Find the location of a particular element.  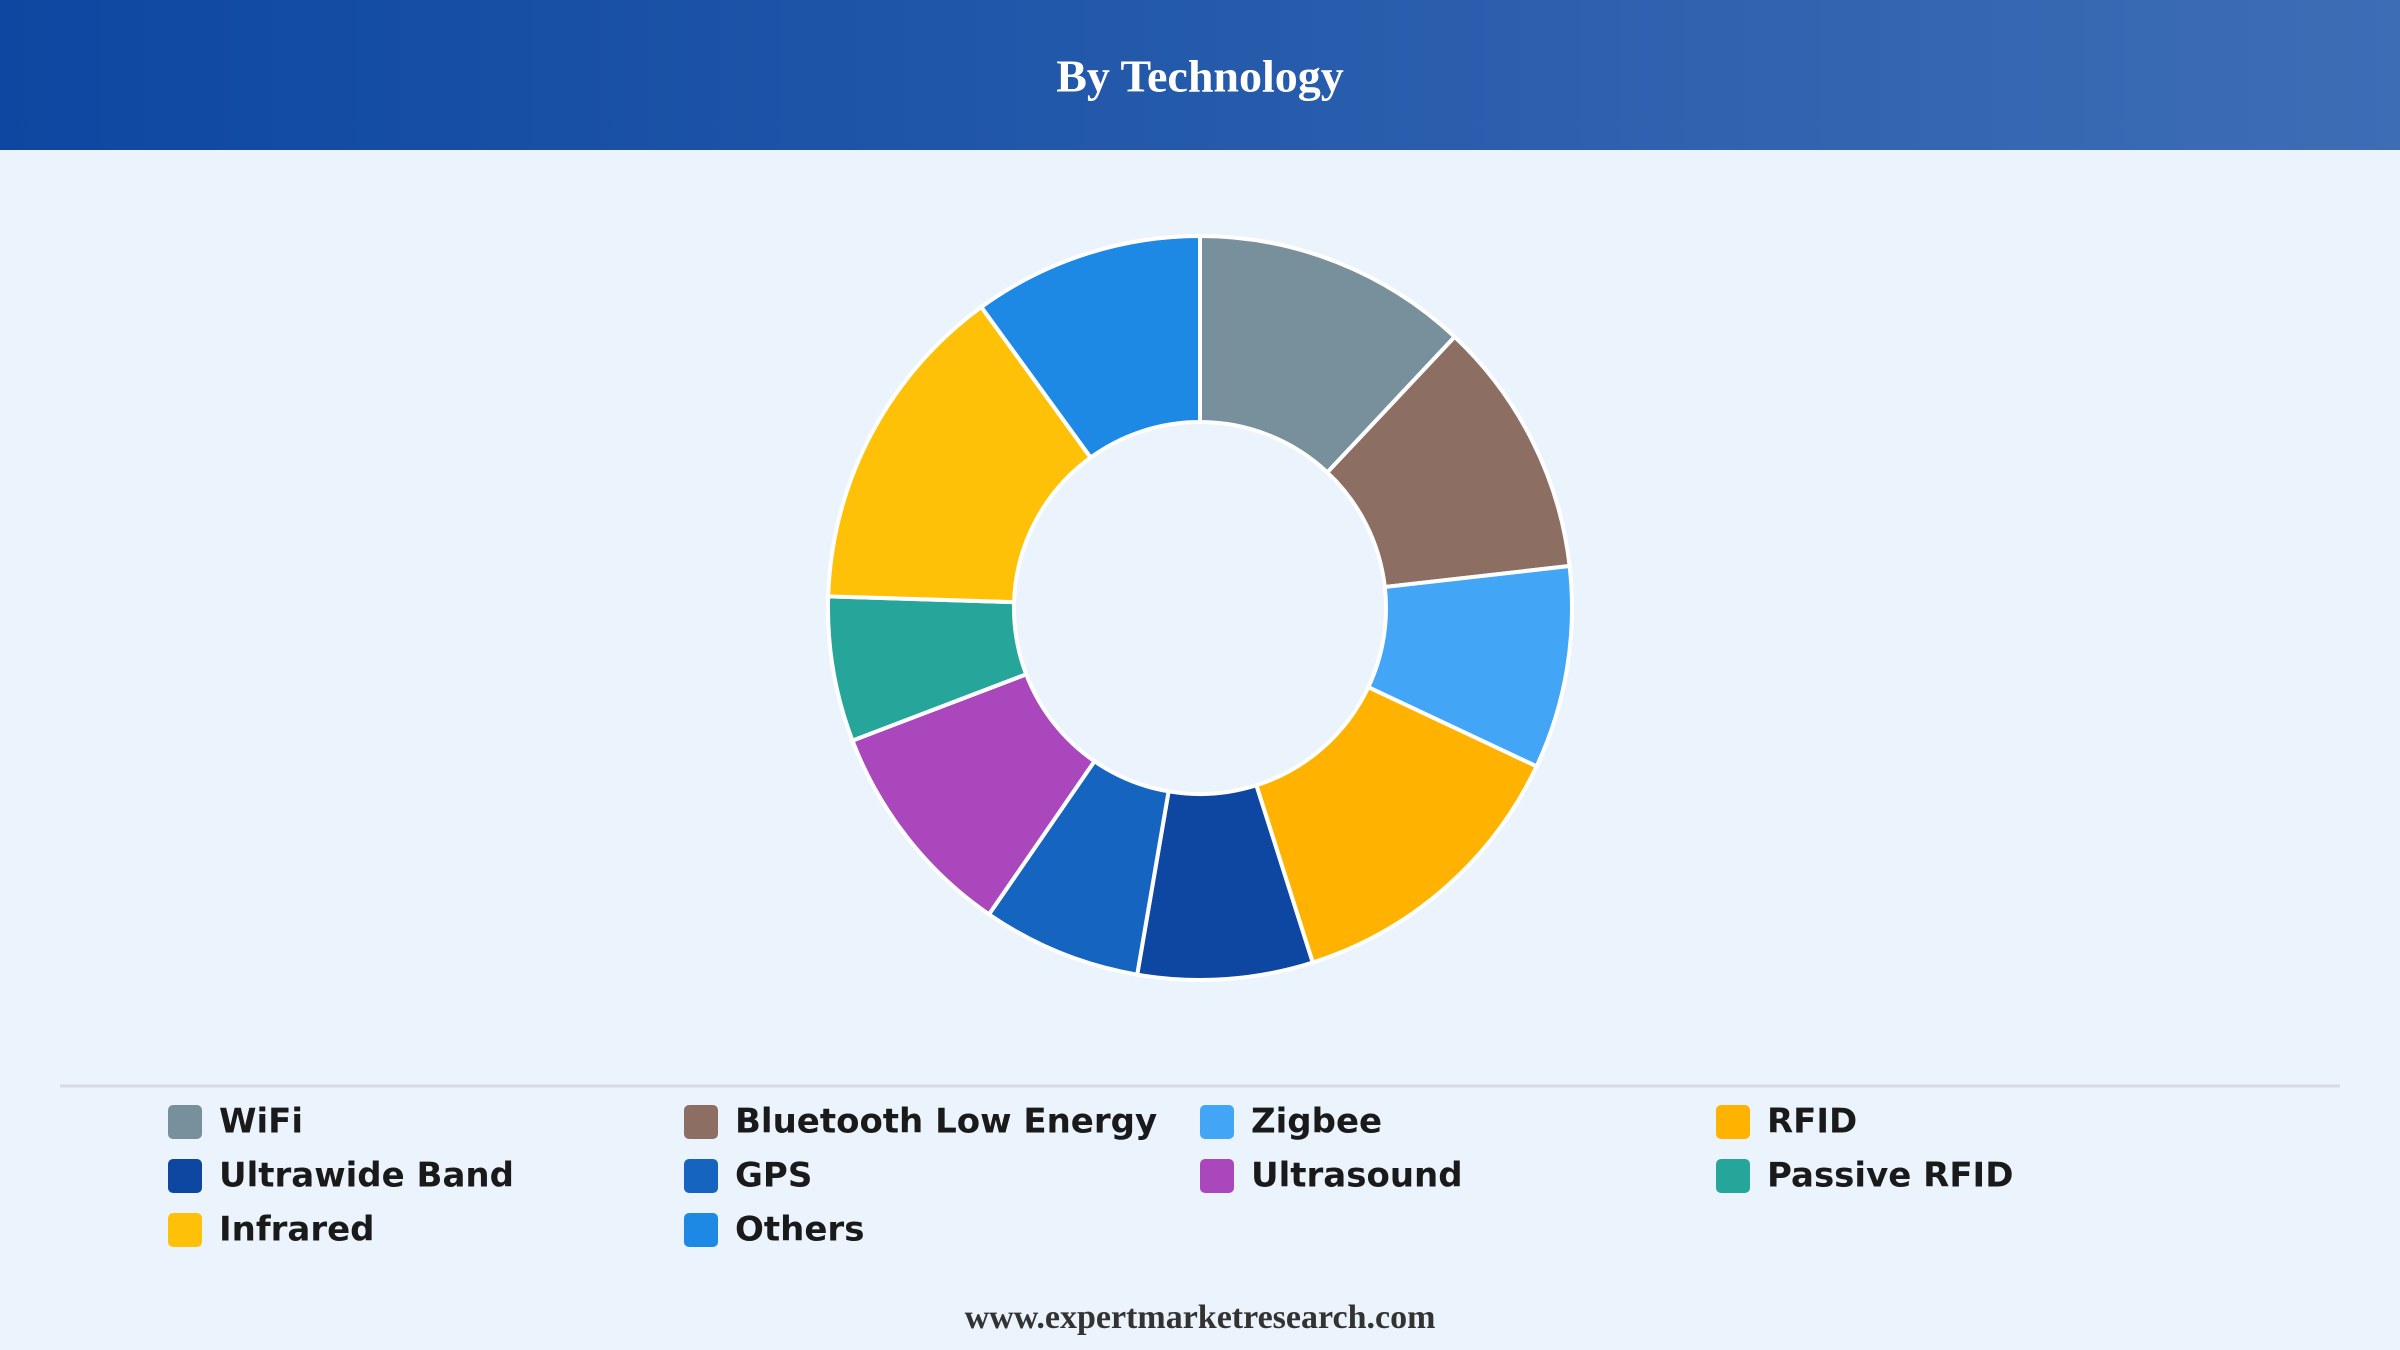

legend-label: Ultrasound is located at coordinates (1357, 1176).